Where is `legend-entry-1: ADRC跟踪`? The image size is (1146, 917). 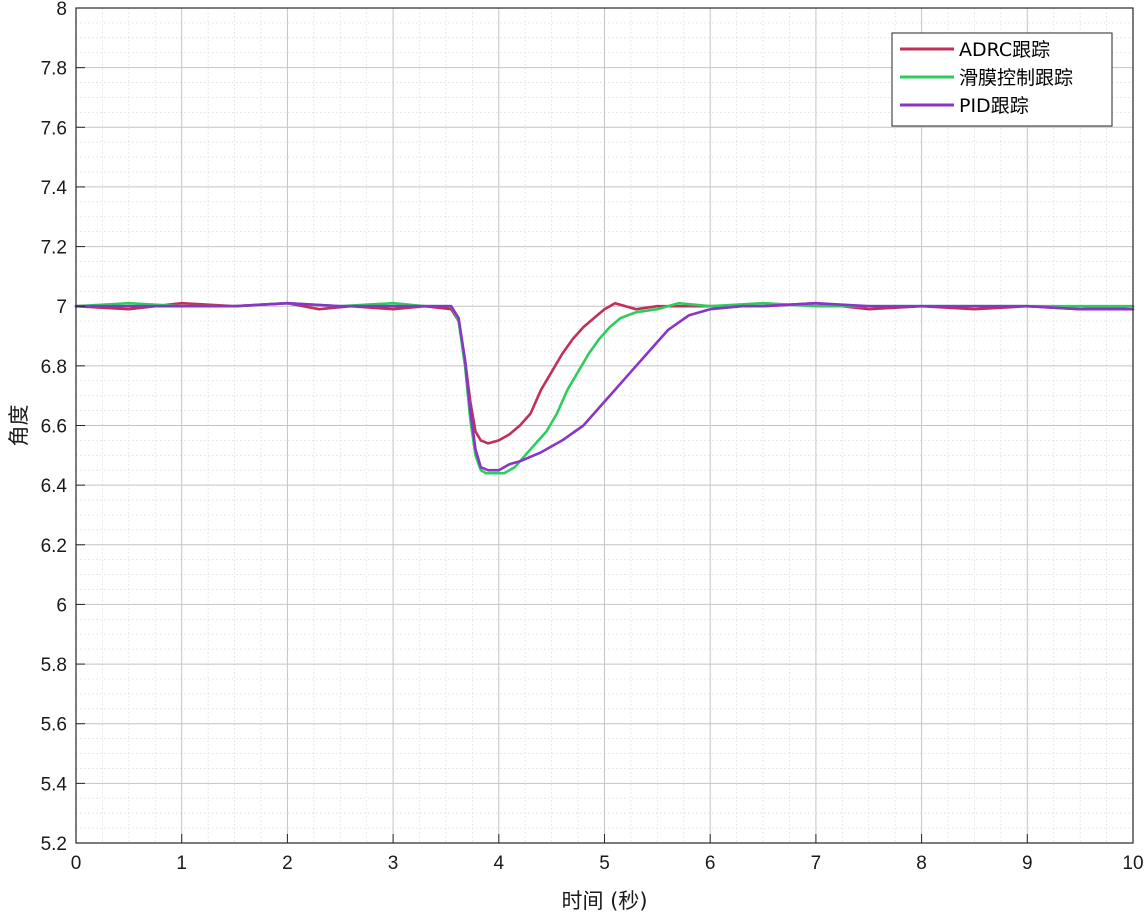 legend-entry-1: ADRC跟踪 is located at coordinates (1004, 50).